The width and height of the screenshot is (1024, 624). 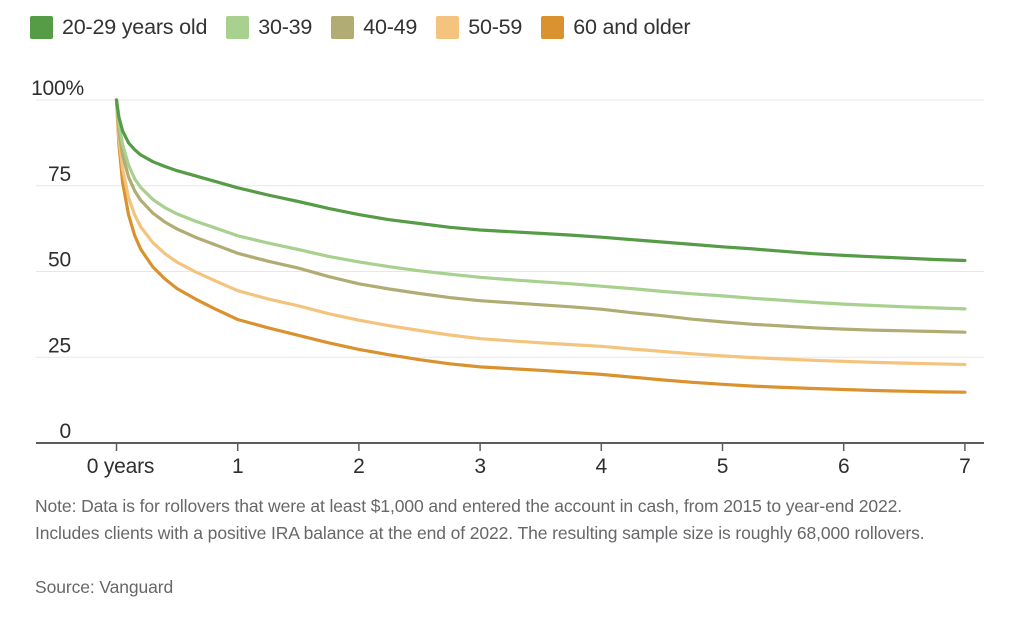 I want to click on x-axis-label: 4, so click(x=602, y=466).